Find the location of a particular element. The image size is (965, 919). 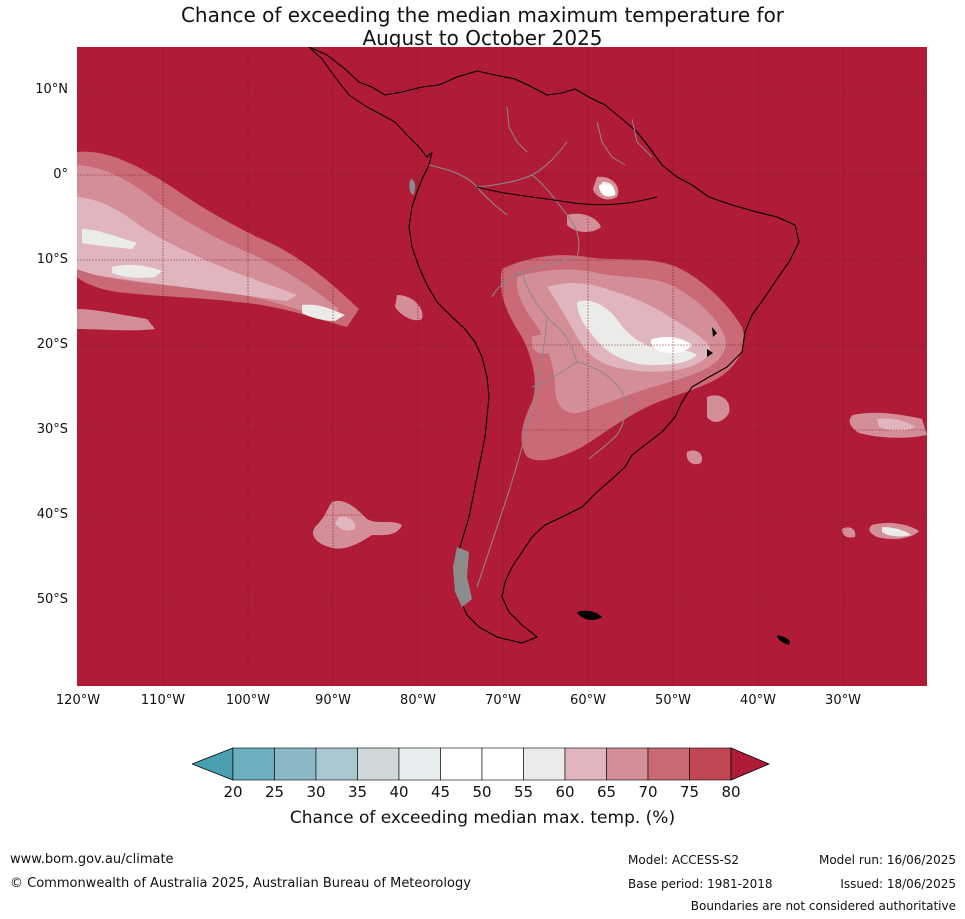

lon-label-110w: 110°W is located at coordinates (163, 700).